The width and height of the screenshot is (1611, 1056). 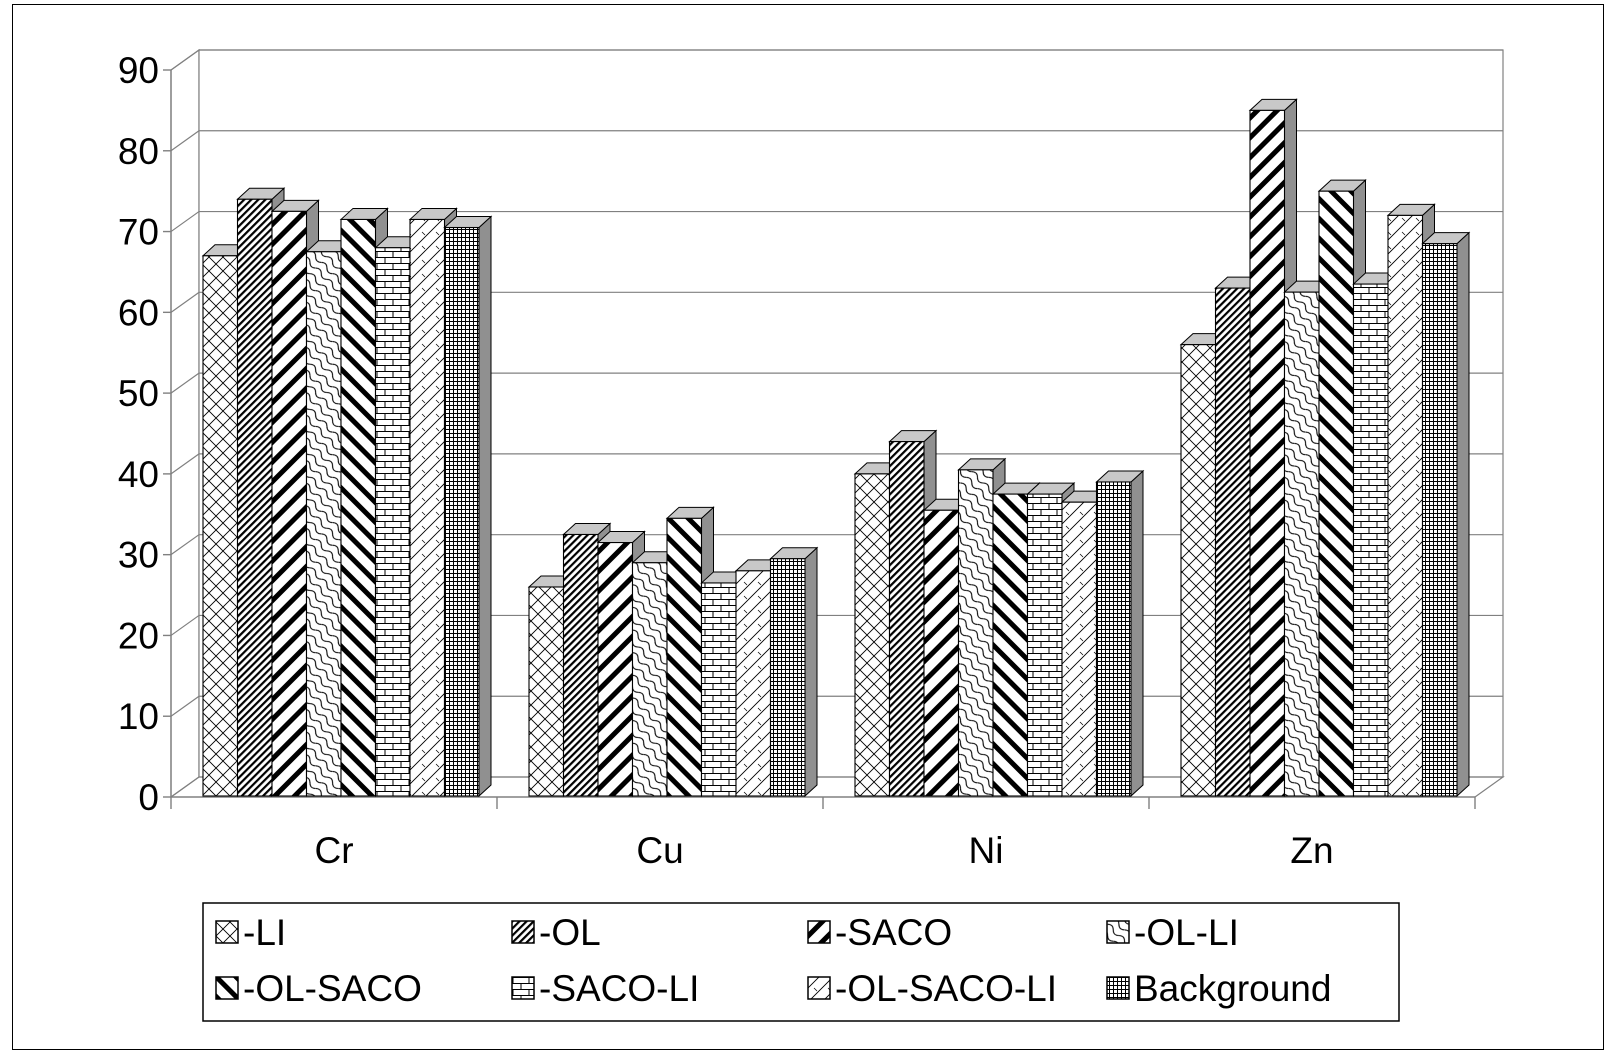 What do you see at coordinates (1311, 850) in the screenshot?
I see `x-tick-label: Zn` at bounding box center [1311, 850].